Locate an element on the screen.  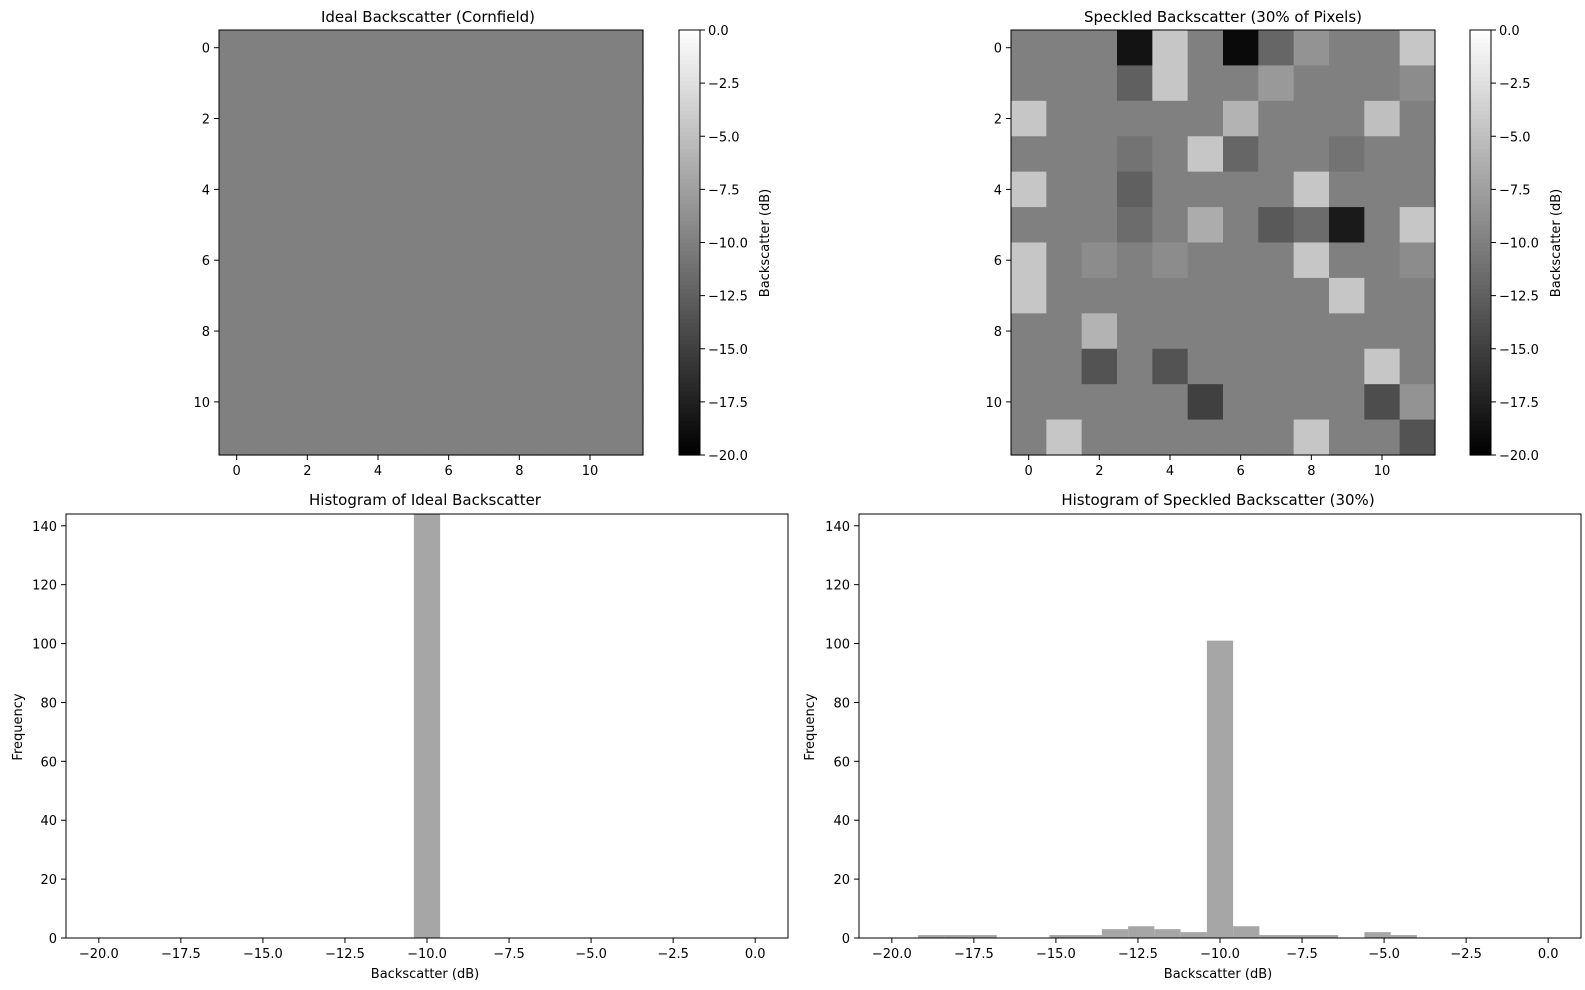
y-tick-label: 80 is located at coordinates (841, 703).